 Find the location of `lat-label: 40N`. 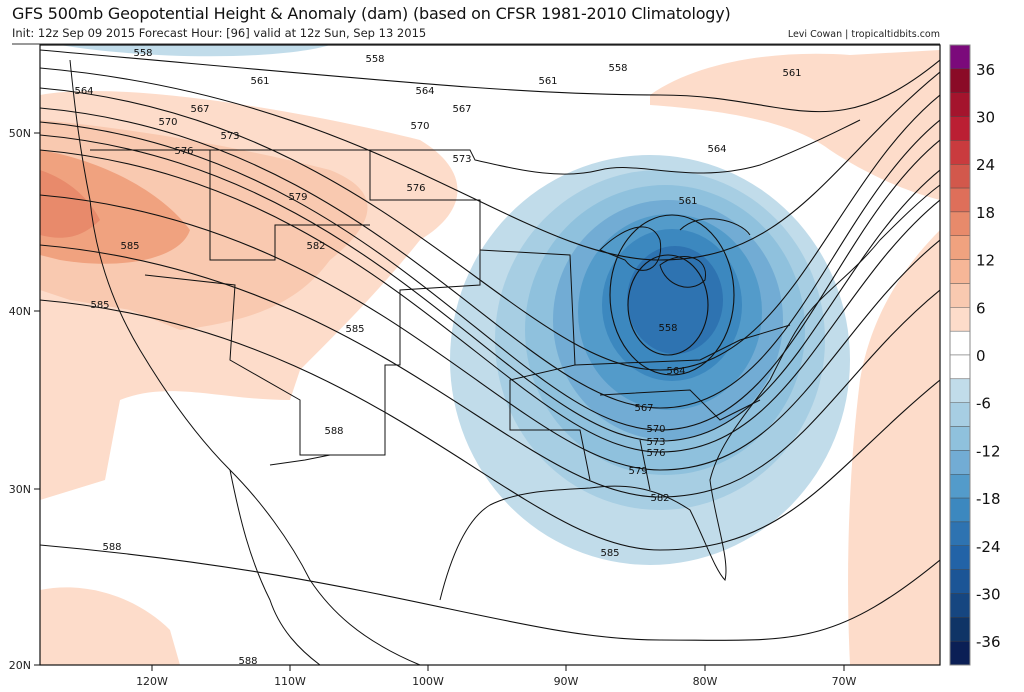

lat-label: 40N is located at coordinates (20, 311).